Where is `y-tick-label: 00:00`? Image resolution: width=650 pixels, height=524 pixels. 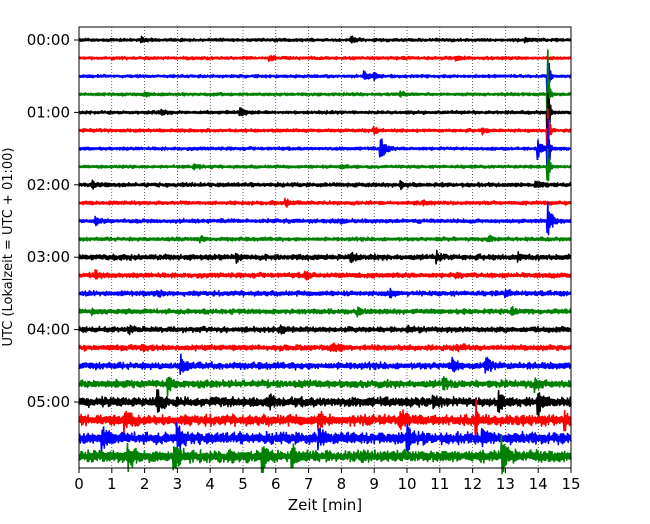
y-tick-label: 00:00 is located at coordinates (48, 40).